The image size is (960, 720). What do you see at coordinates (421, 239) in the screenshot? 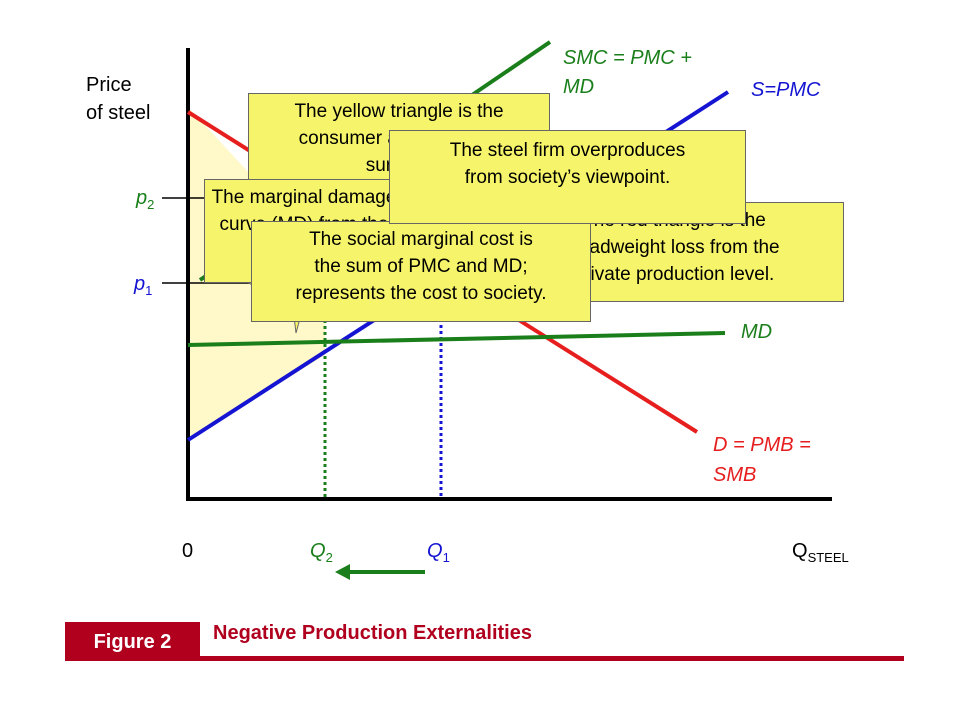
I see `social-callout-line1: The social marginal cost is` at bounding box center [421, 239].